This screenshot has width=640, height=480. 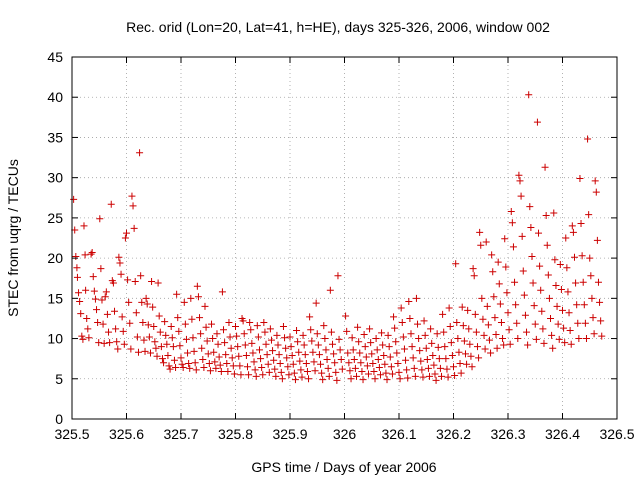 I want to click on x-tick-label: 325.6, so click(x=126, y=434).